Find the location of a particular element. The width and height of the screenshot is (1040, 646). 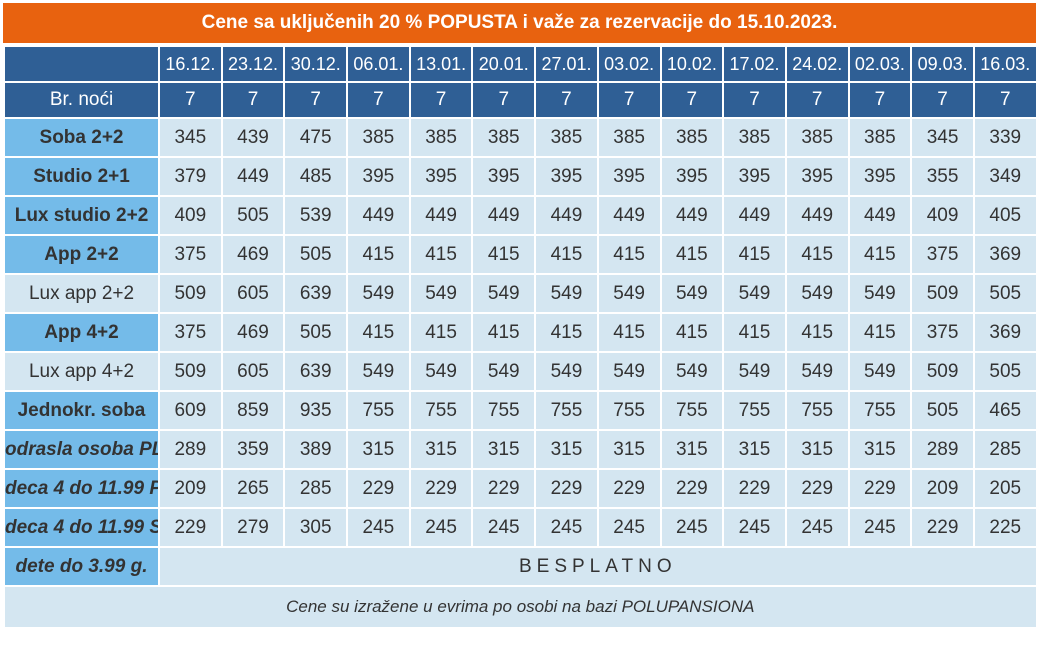

row-label: Lux app 4+2 is located at coordinates (81, 371).